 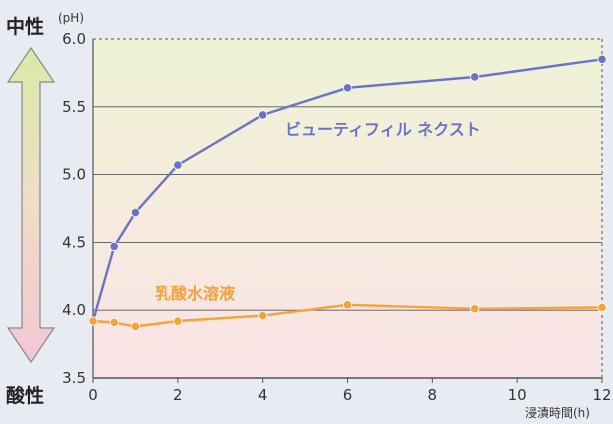 I want to click on series-label-lactic: 乳酸水溶液, so click(x=195, y=293).